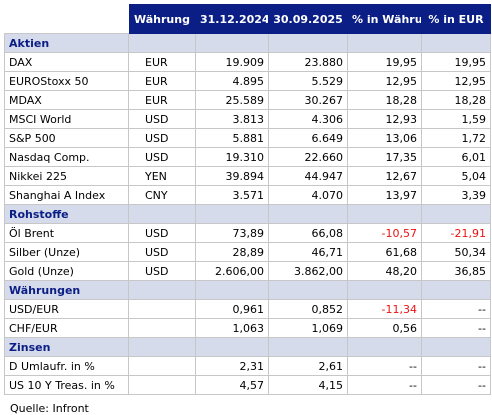 The height and width of the screenshot is (415, 492). I want to click on table-row: DAX EUR 19.909 23.880 19,95 19,95, so click(247, 62).